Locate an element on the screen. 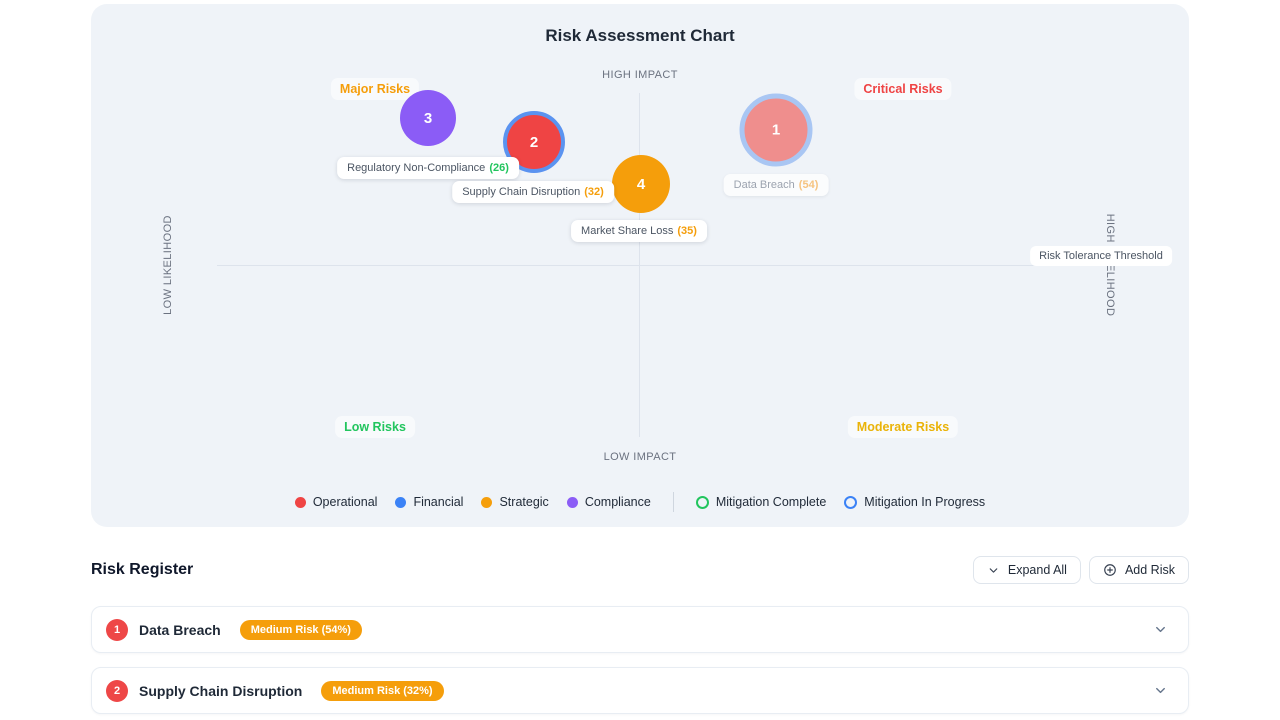 This screenshot has width=1280, height=720. expand-all-button: Expand All is located at coordinates (1026, 570).